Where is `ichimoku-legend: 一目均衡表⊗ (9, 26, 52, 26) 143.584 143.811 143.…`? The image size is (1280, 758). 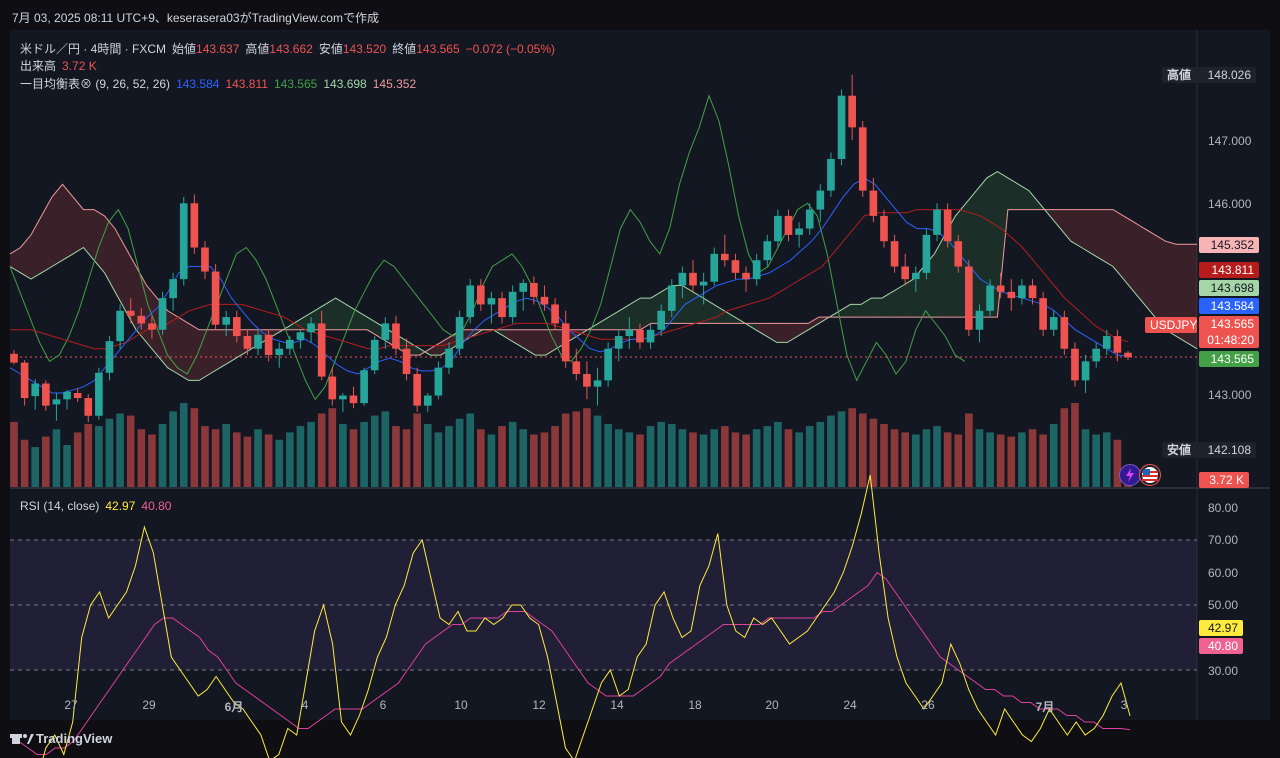 ichimoku-legend: 一目均衡表⊗ (9, 26, 52, 26) 143.584 143.811 143.… is located at coordinates (221, 83).